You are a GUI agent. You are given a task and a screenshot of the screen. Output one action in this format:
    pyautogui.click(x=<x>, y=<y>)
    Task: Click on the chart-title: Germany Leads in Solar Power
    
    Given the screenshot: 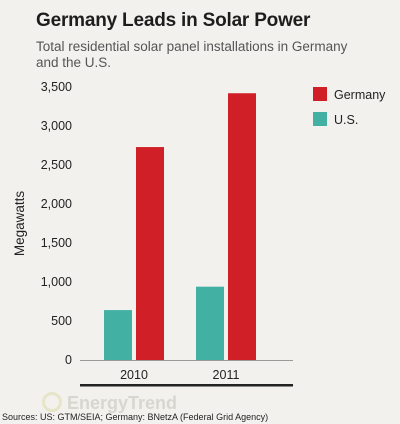 What is the action you would take?
    pyautogui.click(x=173, y=20)
    